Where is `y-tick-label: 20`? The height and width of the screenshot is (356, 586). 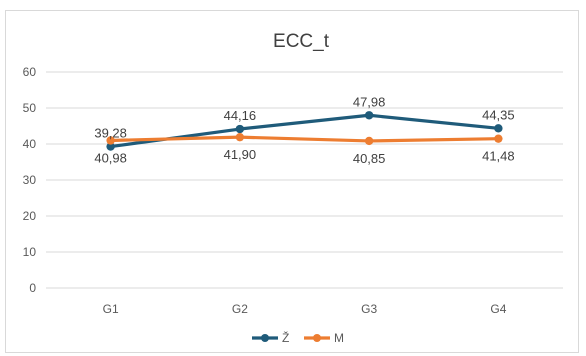
y-tick-label: 20 is located at coordinates (30, 216).